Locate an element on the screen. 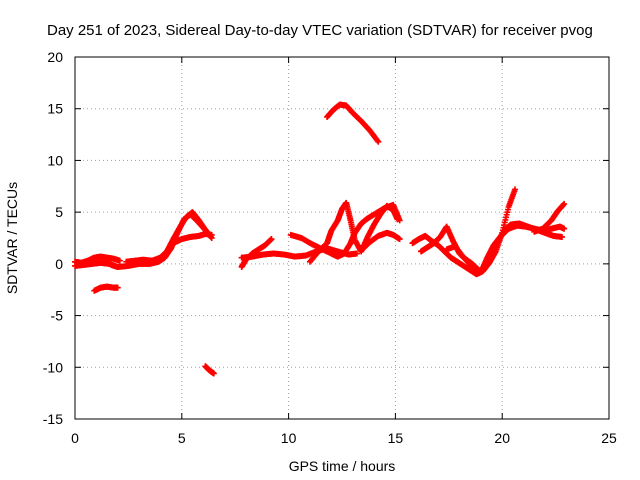 The width and height of the screenshot is (640, 480). y-axis-label: SDTVAR / TECUs is located at coordinates (12, 238).